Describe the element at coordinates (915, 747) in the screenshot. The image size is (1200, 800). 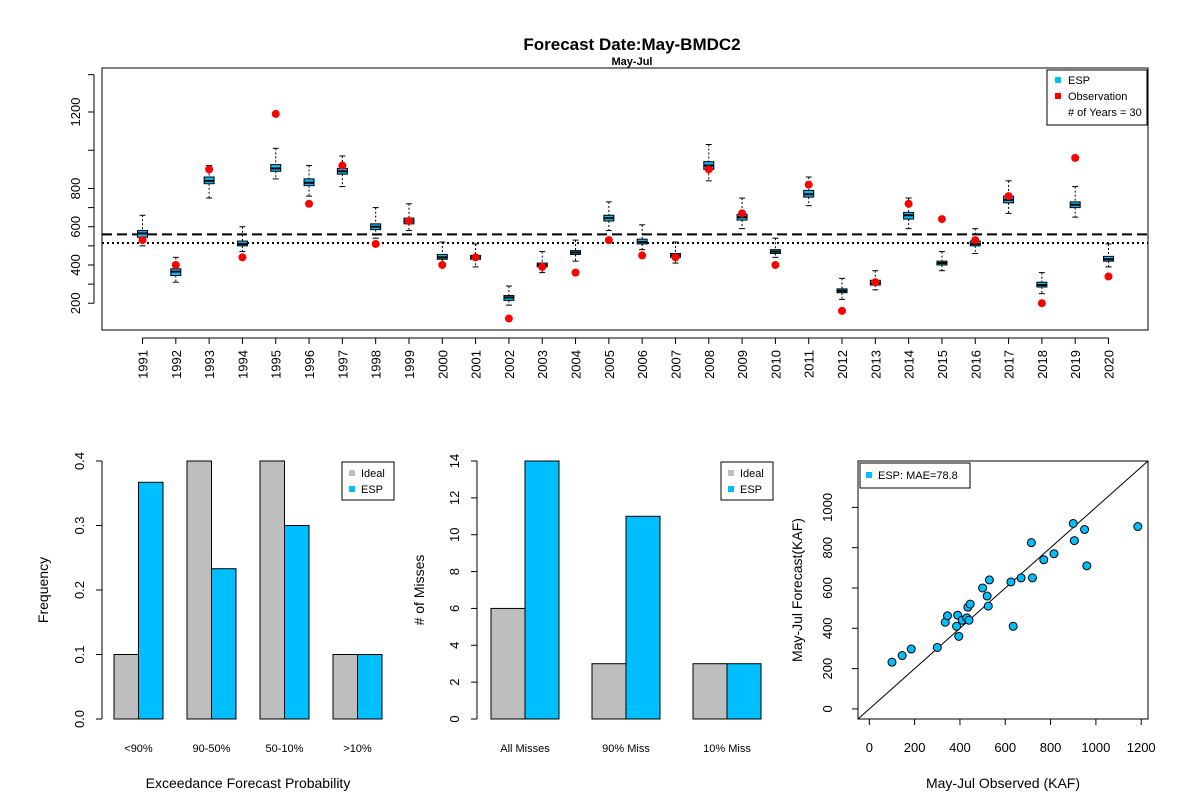
I see `x-tick-label: 200` at that location.